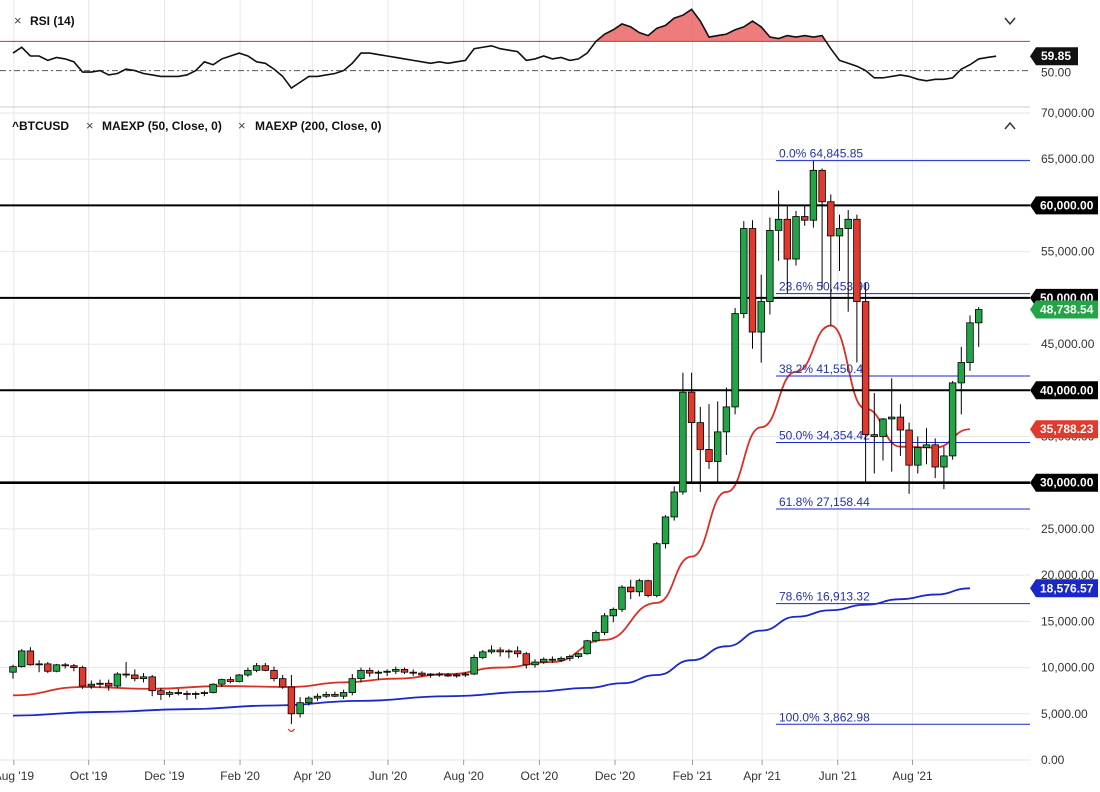  I want to click on x-tick-label: Aug '20, so click(463, 776).